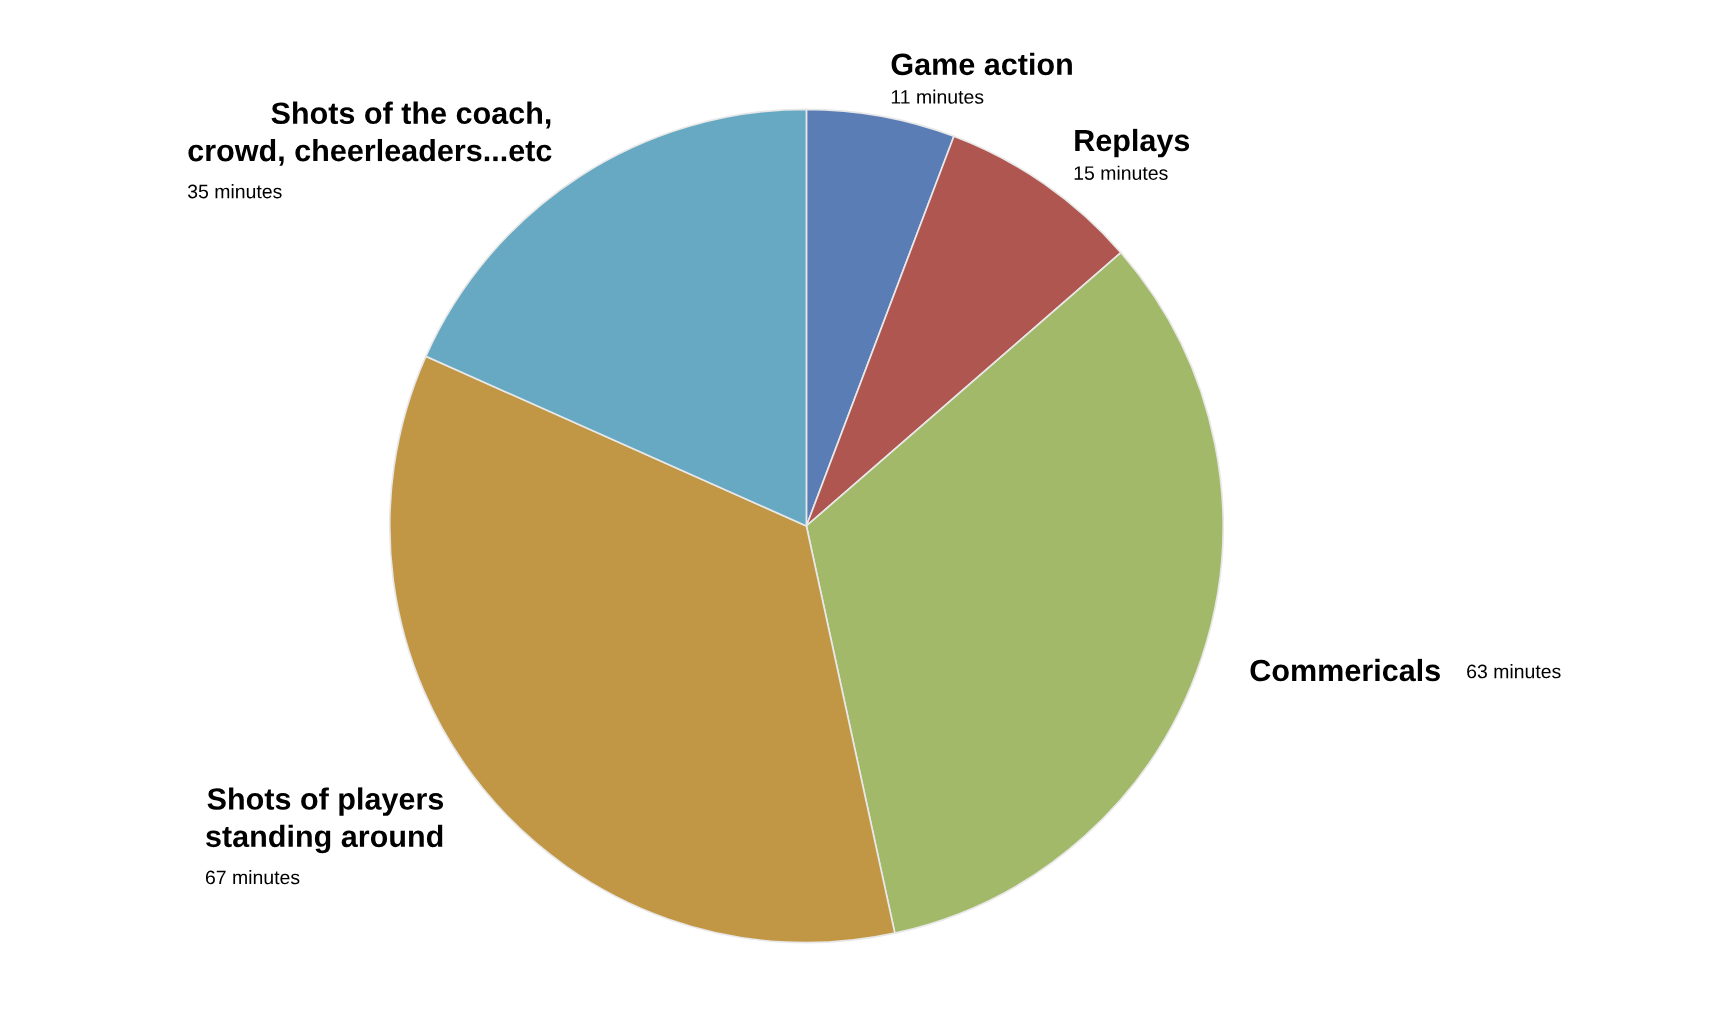  Describe the element at coordinates (252, 877) in the screenshot. I see `data-label: 67 minutes` at that location.